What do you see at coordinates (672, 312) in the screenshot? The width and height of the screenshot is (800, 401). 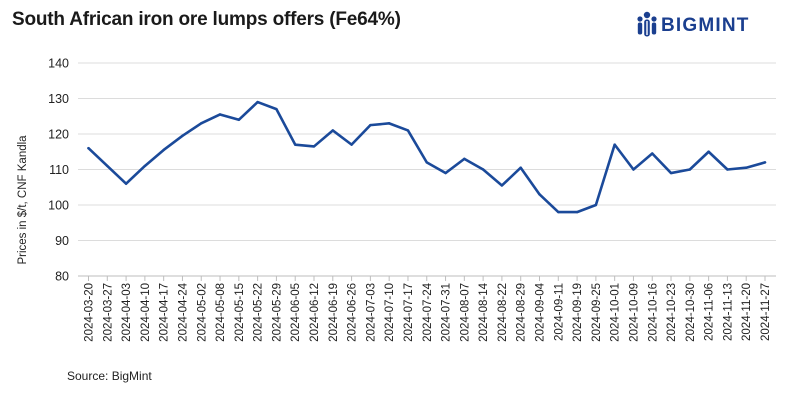 I see `x-tick-label: 2024-10-23` at bounding box center [672, 312].